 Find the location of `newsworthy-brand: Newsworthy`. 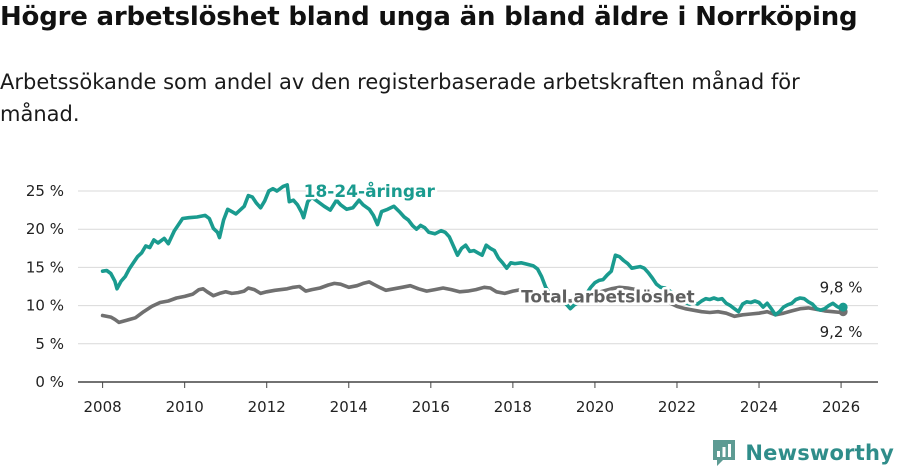

newsworthy-brand: Newsworthy is located at coordinates (802, 453).